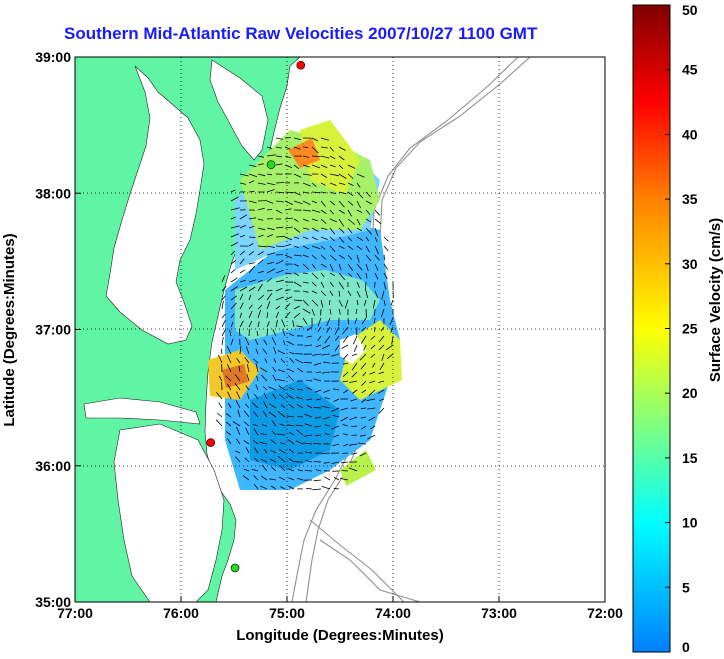  Describe the element at coordinates (690, 70) in the screenshot. I see `colorbar-tick-label: 45` at that location.